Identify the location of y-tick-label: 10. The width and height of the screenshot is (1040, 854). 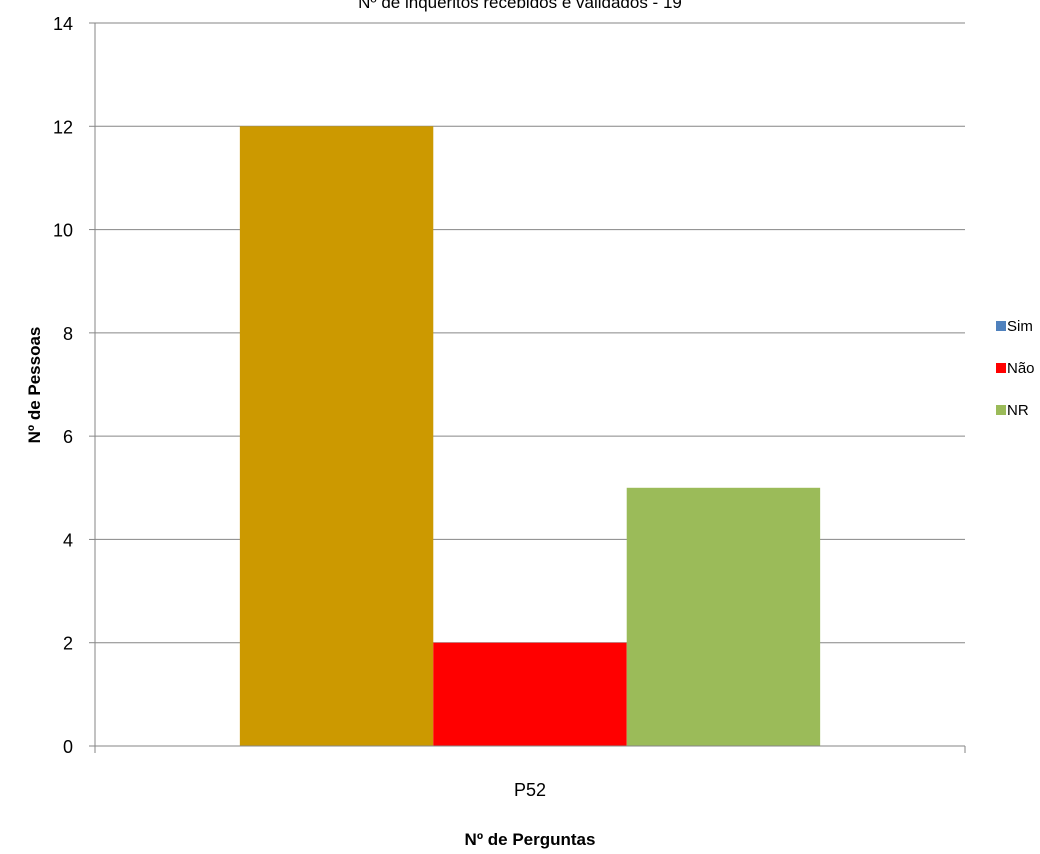
(63, 231).